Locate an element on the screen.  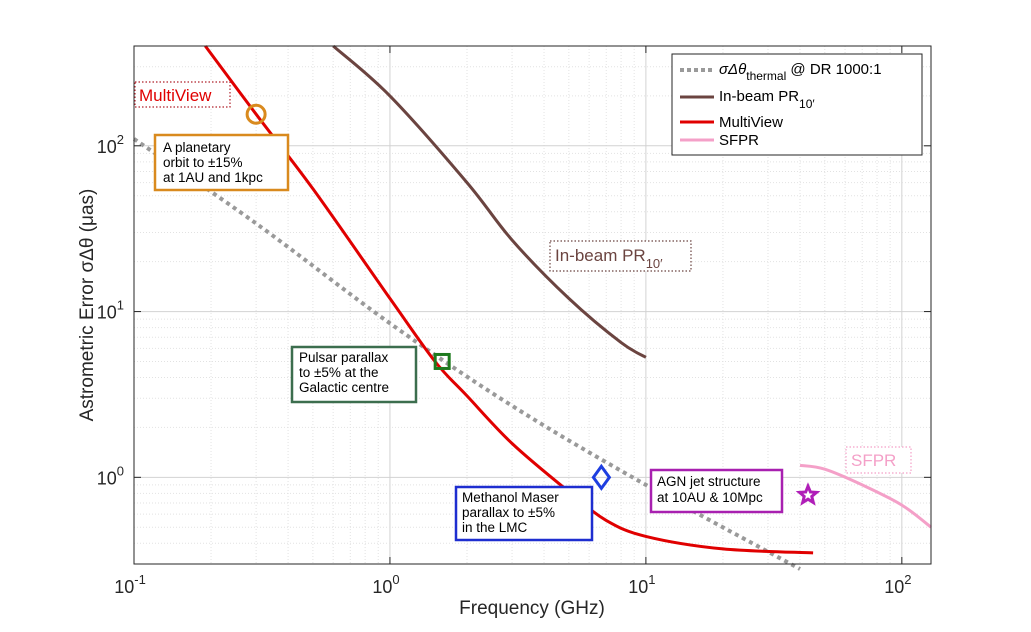
pulsar-parallax-line-2: to ±5% at the is located at coordinates (338, 372).